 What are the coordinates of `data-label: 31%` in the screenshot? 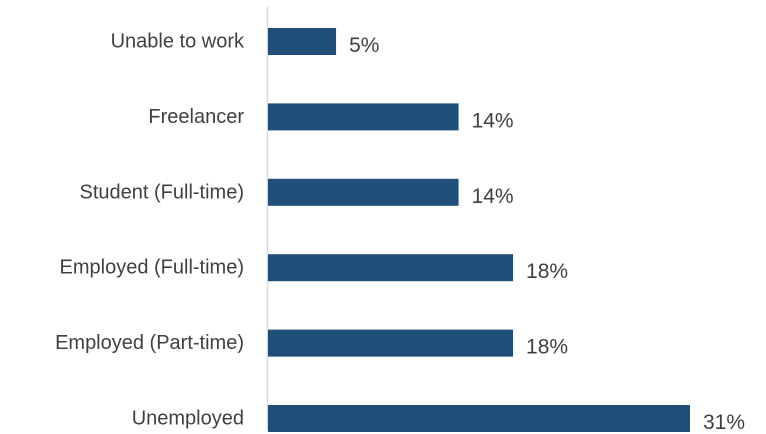 It's located at (724, 422).